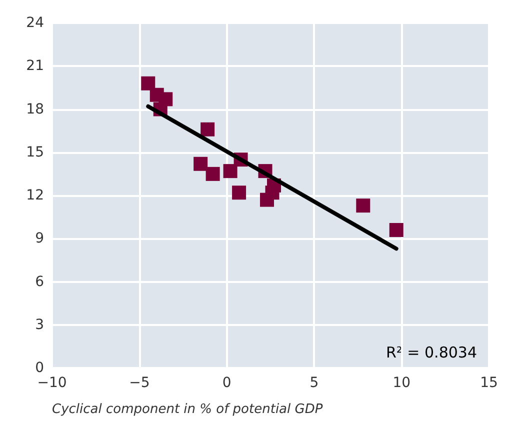  Describe the element at coordinates (489, 383) in the screenshot. I see `x-tick-label: 15` at that location.